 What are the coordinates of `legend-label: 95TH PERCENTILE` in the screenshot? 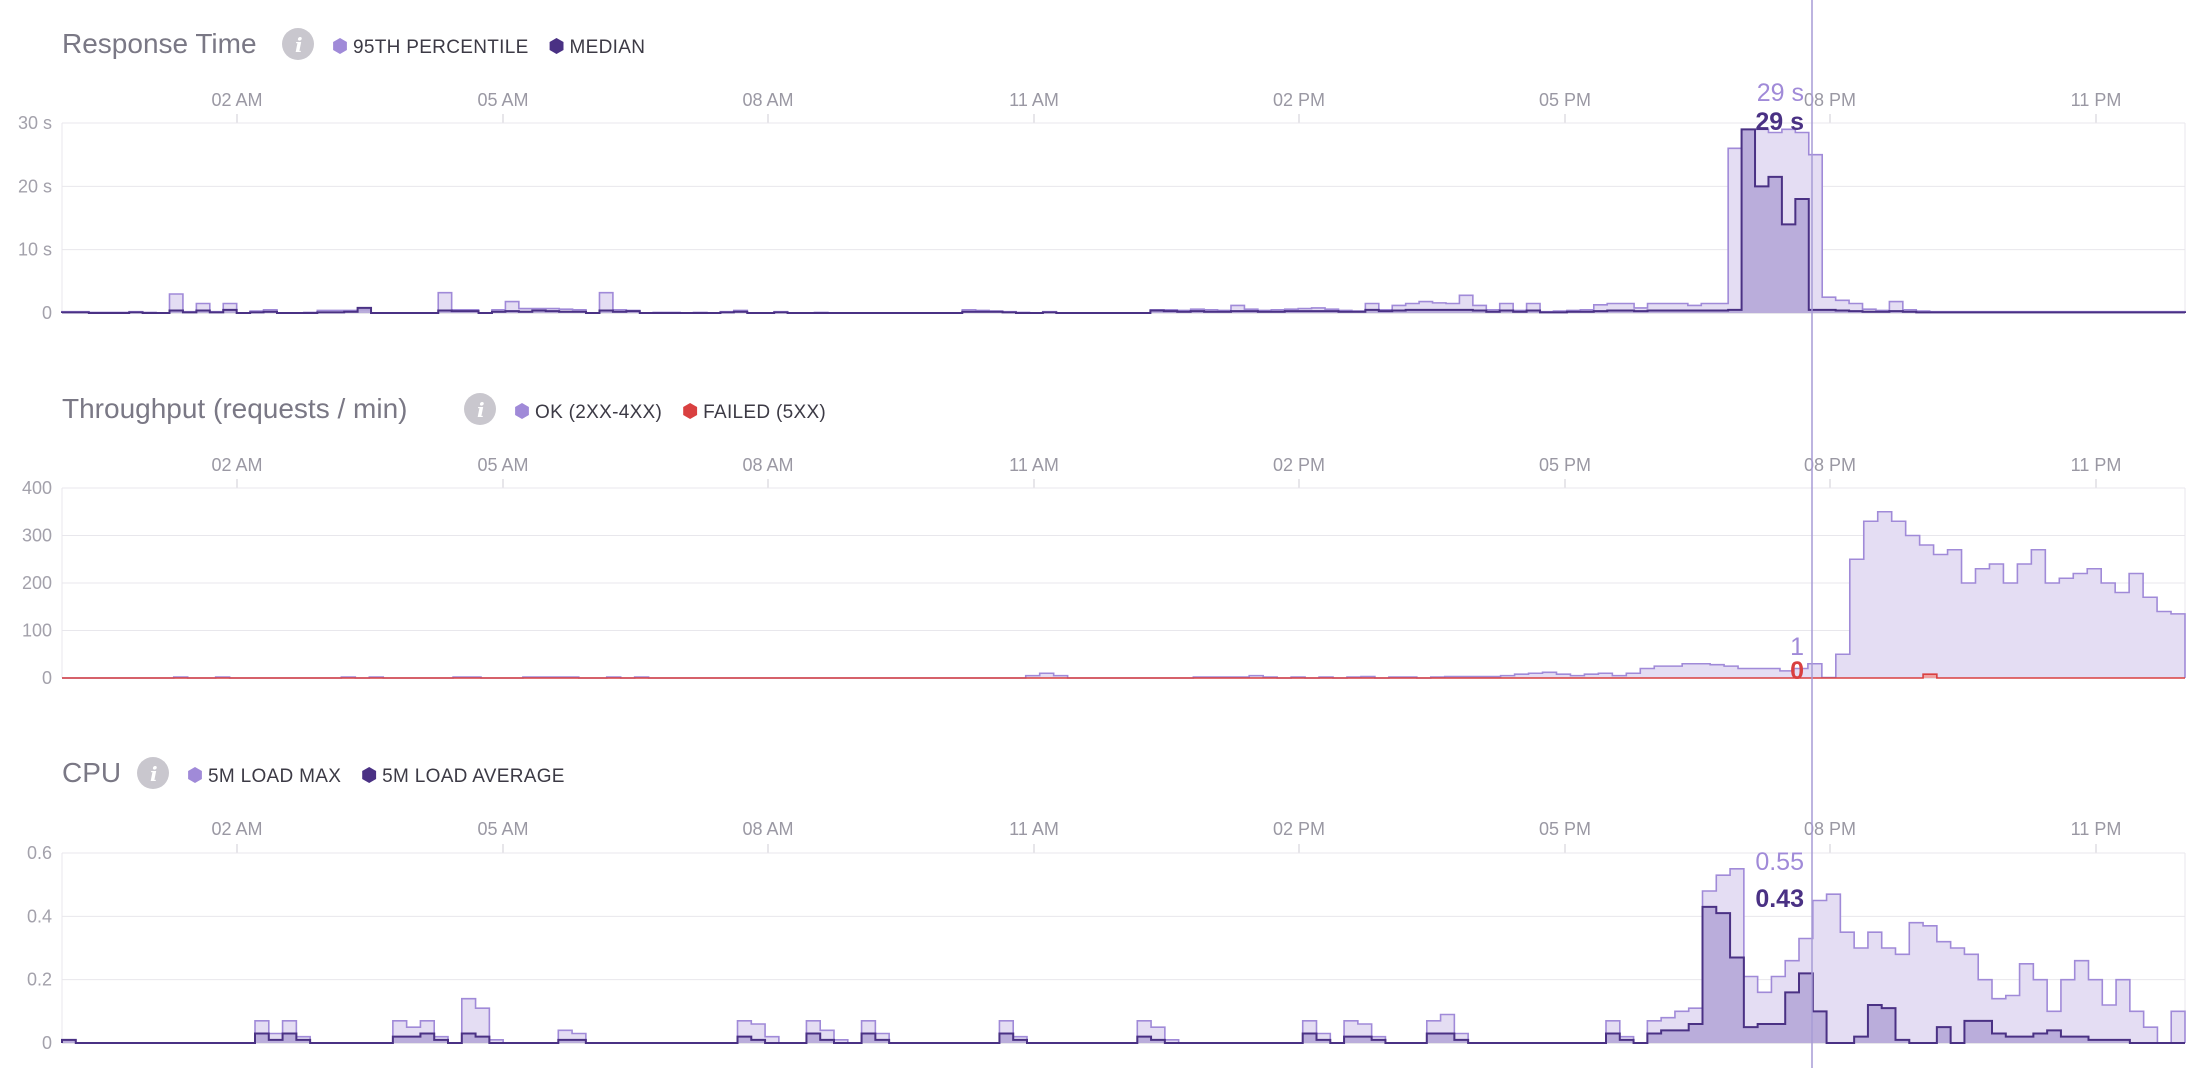 It's located at (441, 47).